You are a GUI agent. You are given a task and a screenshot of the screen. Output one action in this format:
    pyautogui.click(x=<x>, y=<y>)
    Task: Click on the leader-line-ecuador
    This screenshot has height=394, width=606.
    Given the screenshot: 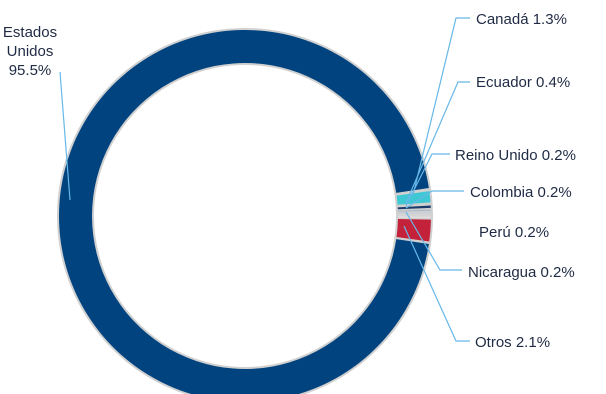 What is the action you would take?
    pyautogui.click(x=437, y=142)
    